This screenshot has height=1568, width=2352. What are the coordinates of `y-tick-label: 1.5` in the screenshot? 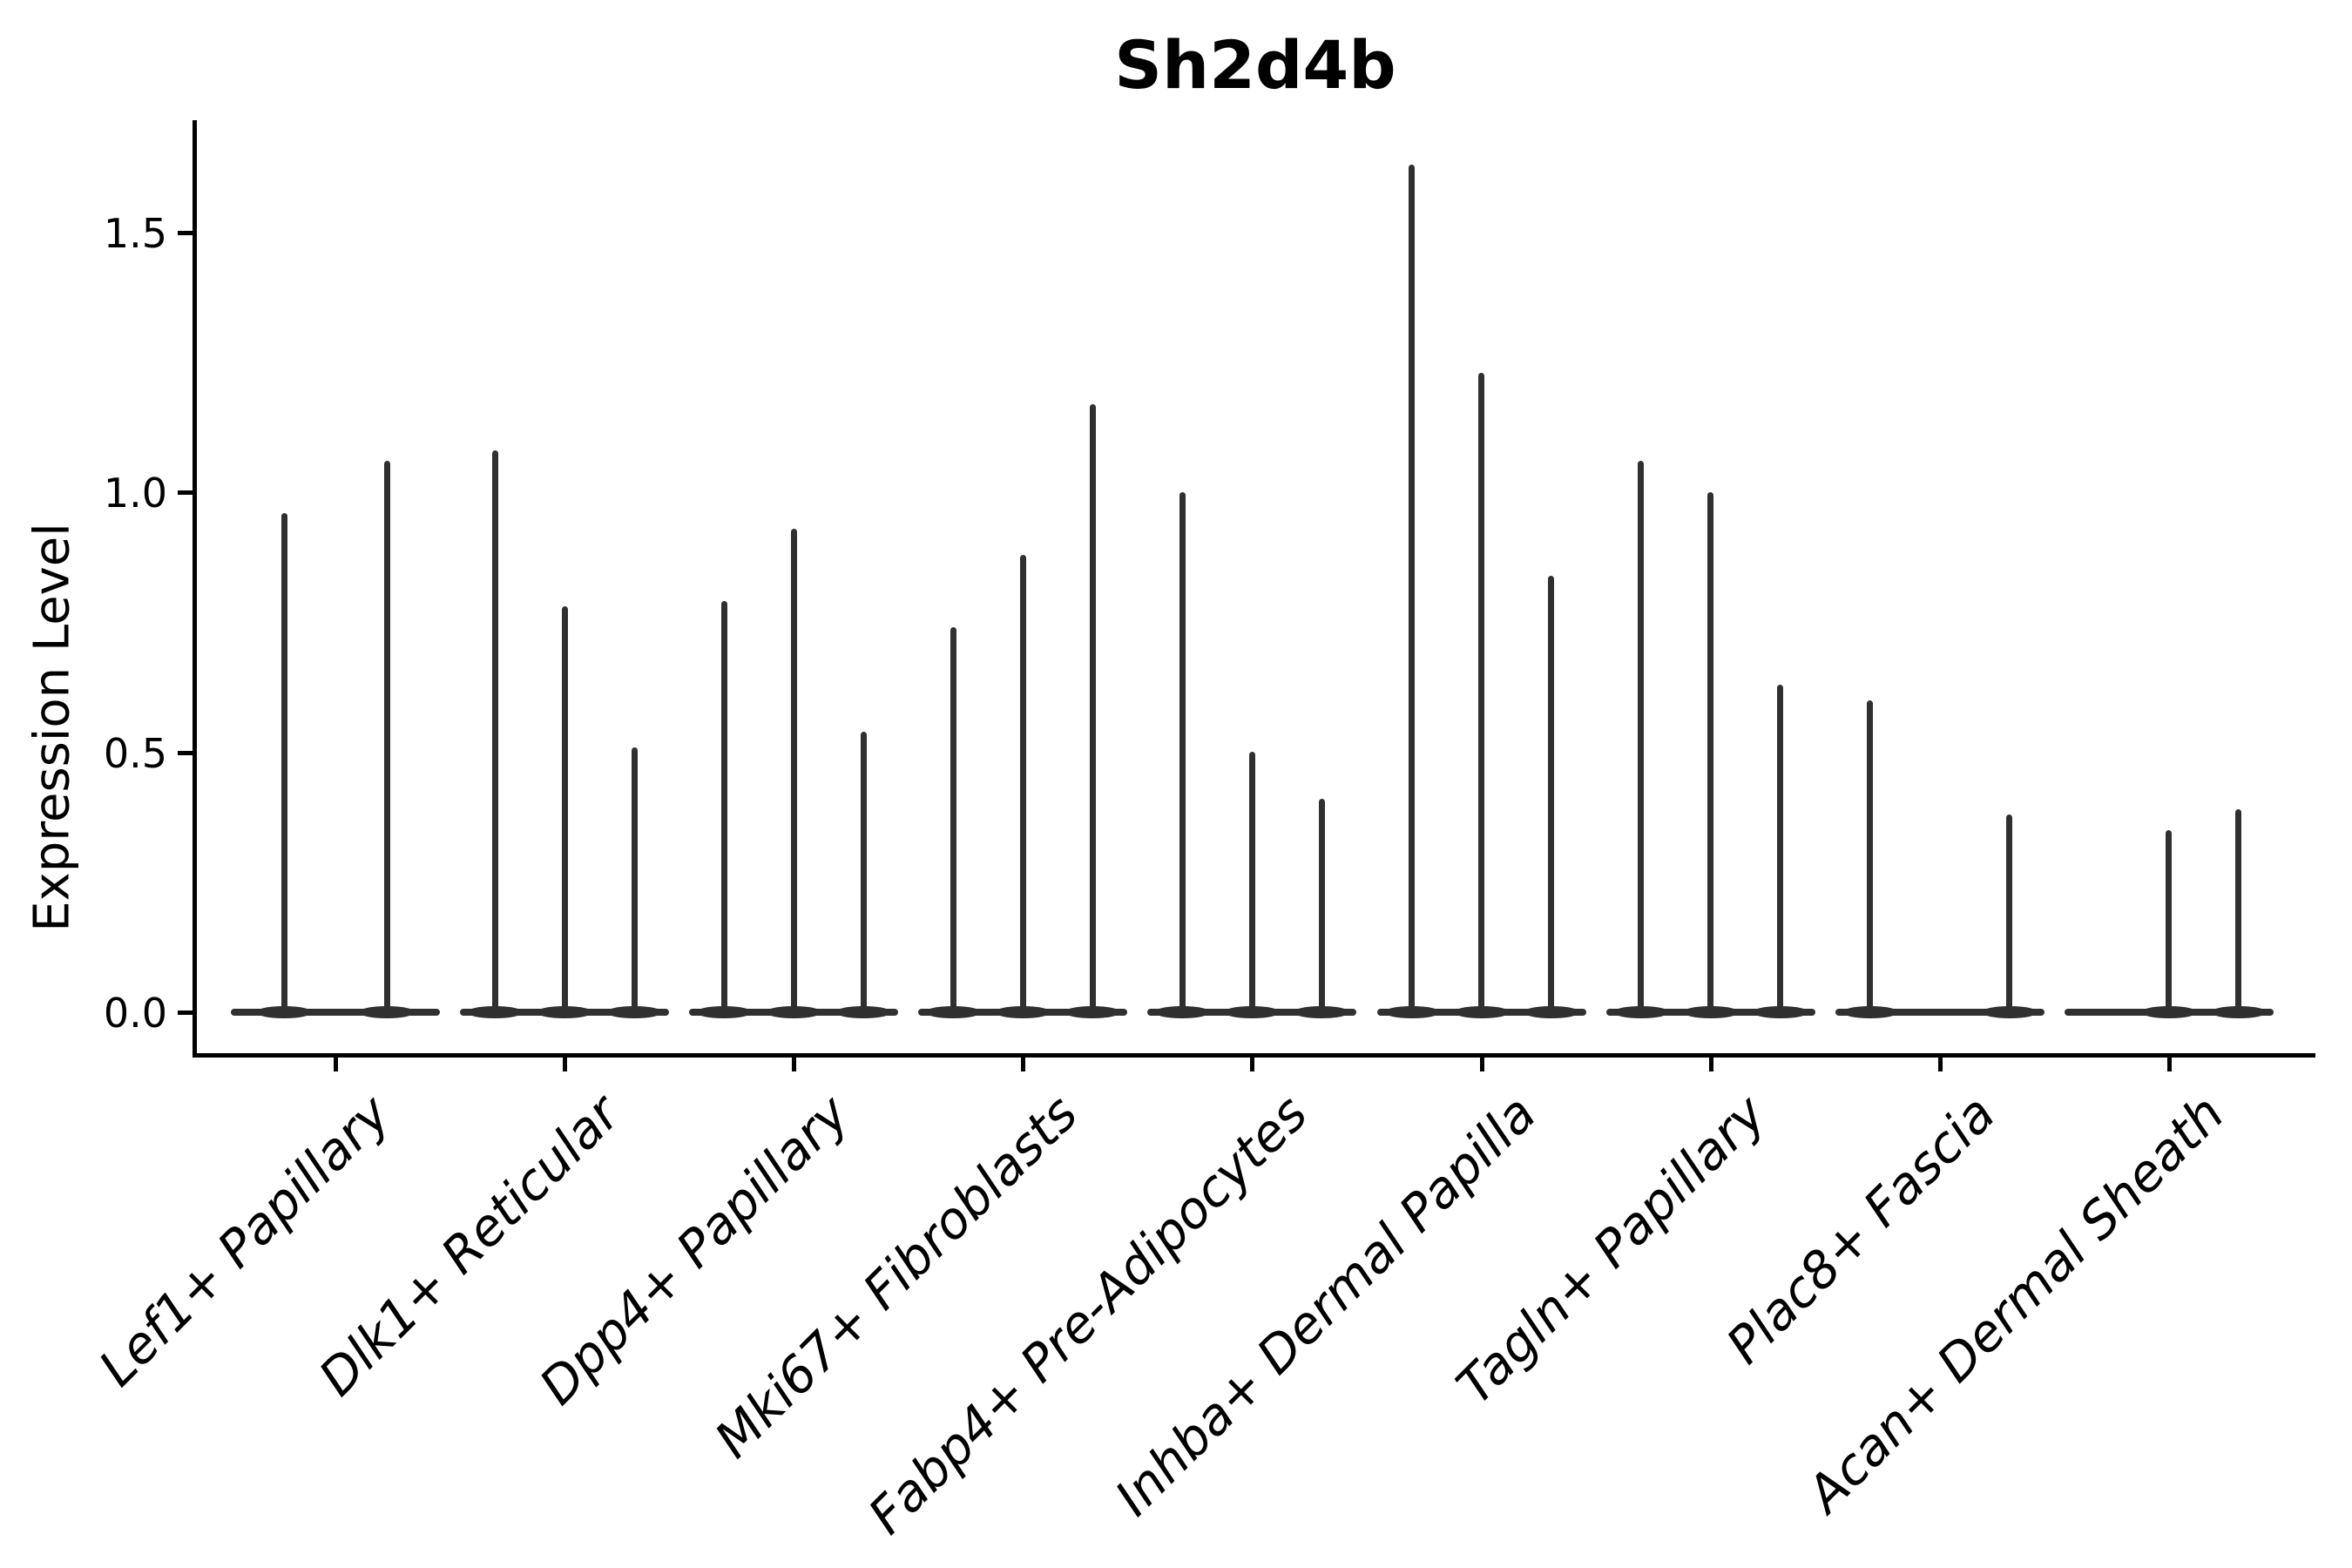 It's located at (135, 233).